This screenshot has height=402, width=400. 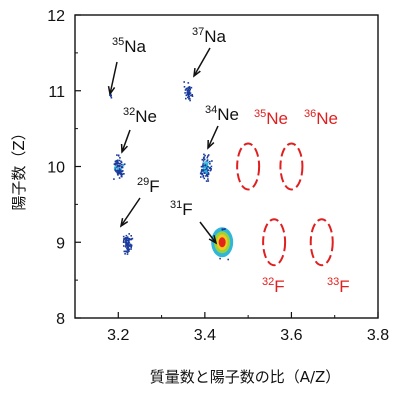 I want to click on arrowhead-35Na, so click(x=111, y=90).